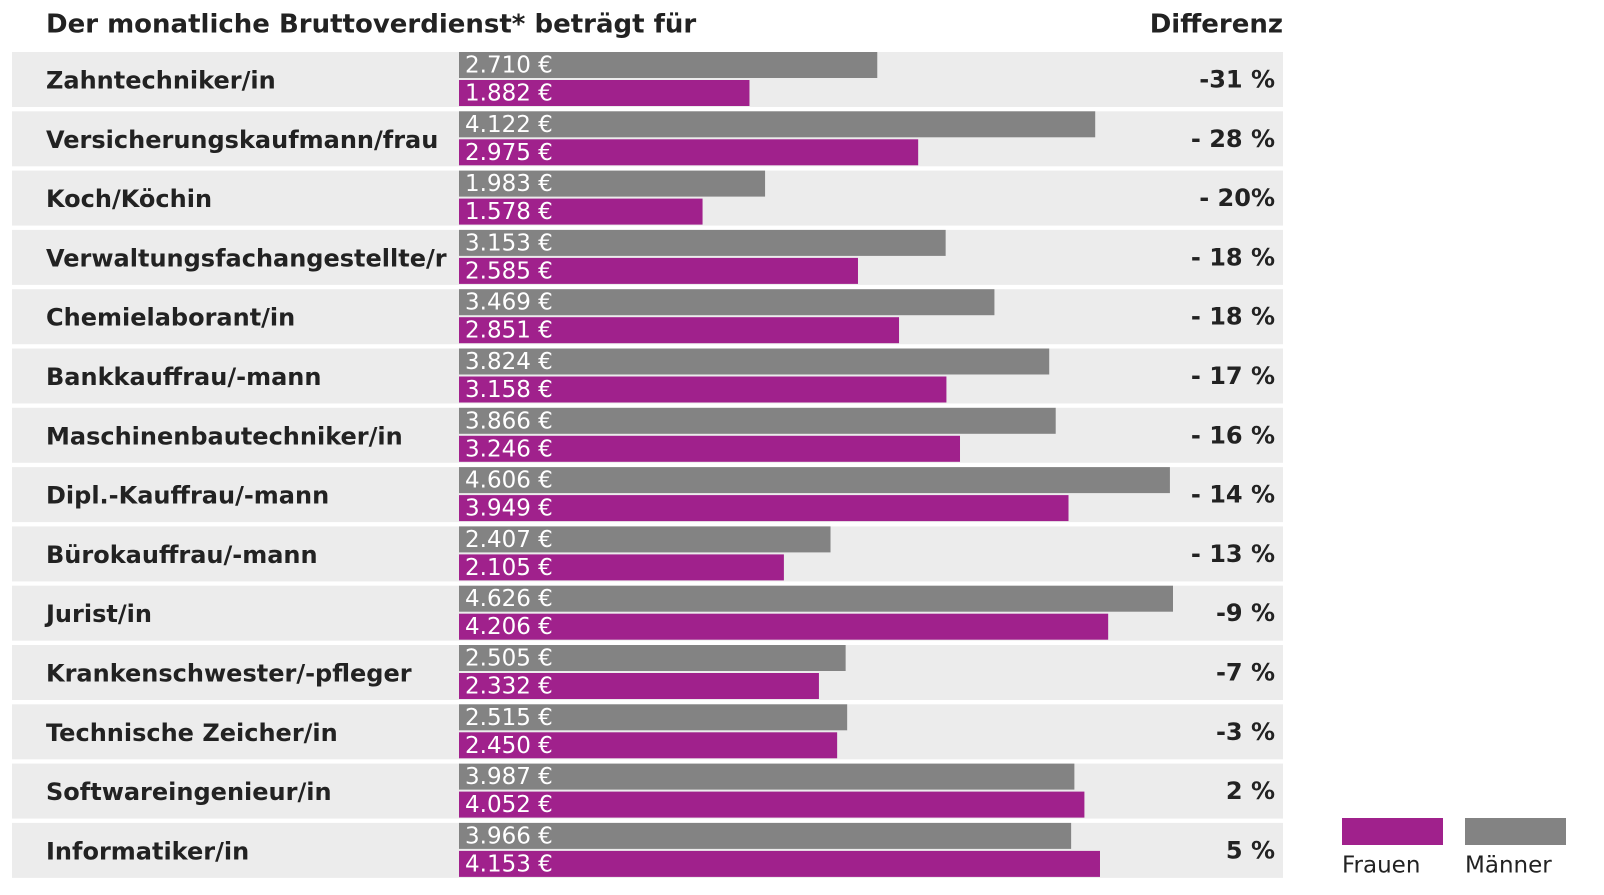  What do you see at coordinates (161, 81) in the screenshot?
I see `category-label: Zahntechniker/in` at bounding box center [161, 81].